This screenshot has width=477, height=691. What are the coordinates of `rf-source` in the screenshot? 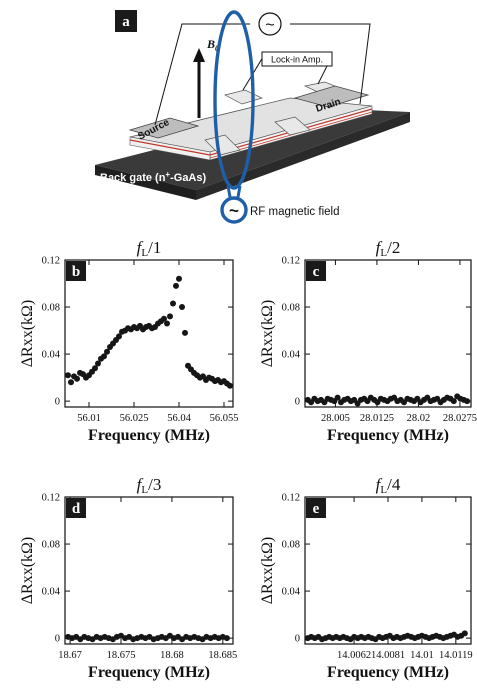 It's located at (234, 210).